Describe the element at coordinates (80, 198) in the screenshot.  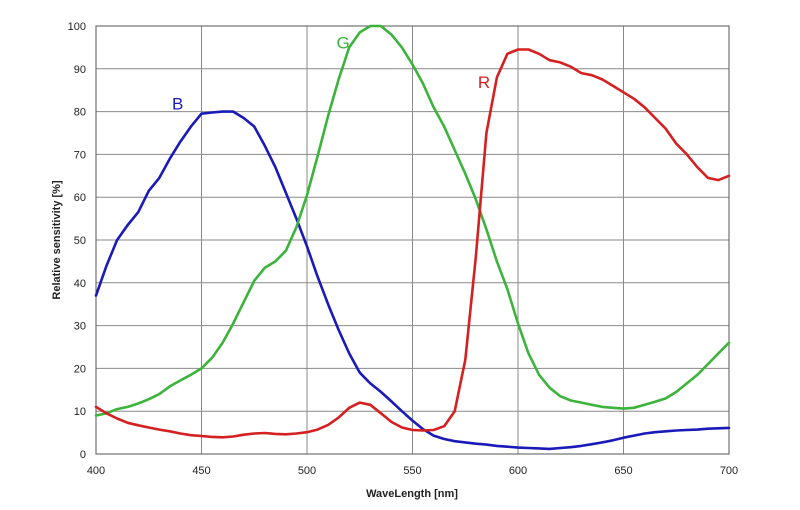
I see `y-tick-label: 60` at that location.